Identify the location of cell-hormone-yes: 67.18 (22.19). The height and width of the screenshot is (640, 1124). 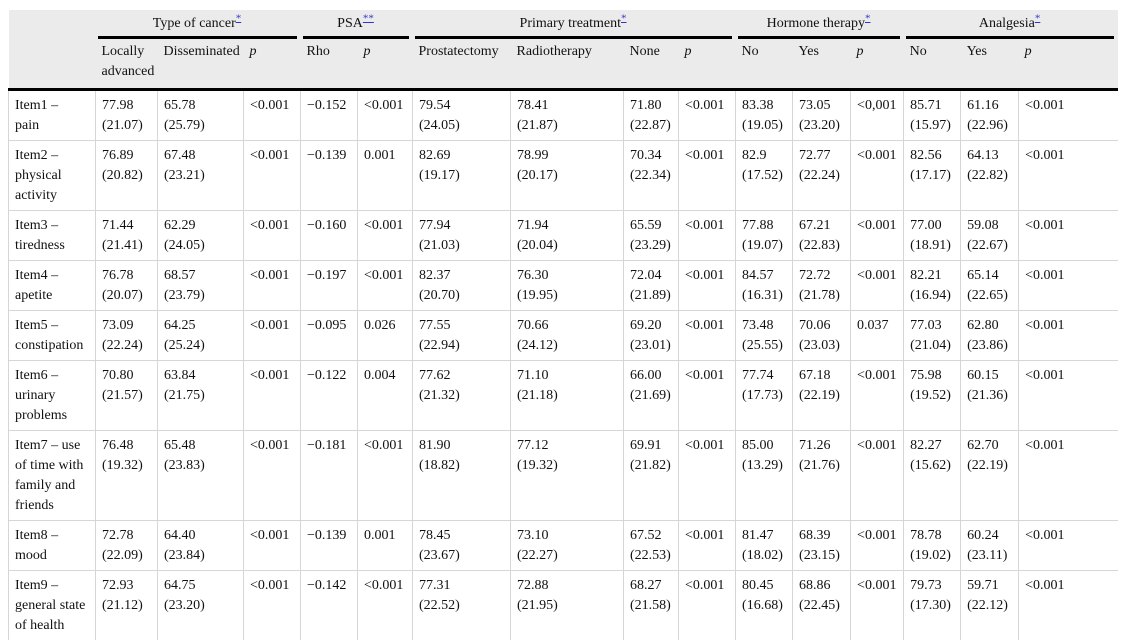
(821, 395).